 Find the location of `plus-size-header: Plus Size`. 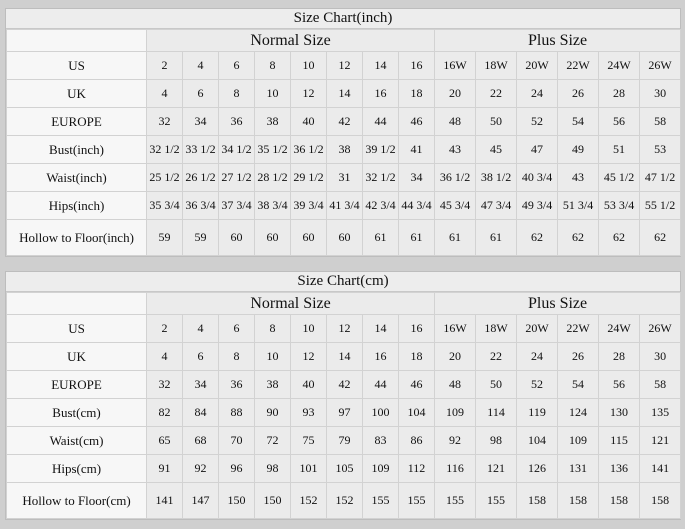

plus-size-header: Plus Size is located at coordinates (558, 303).